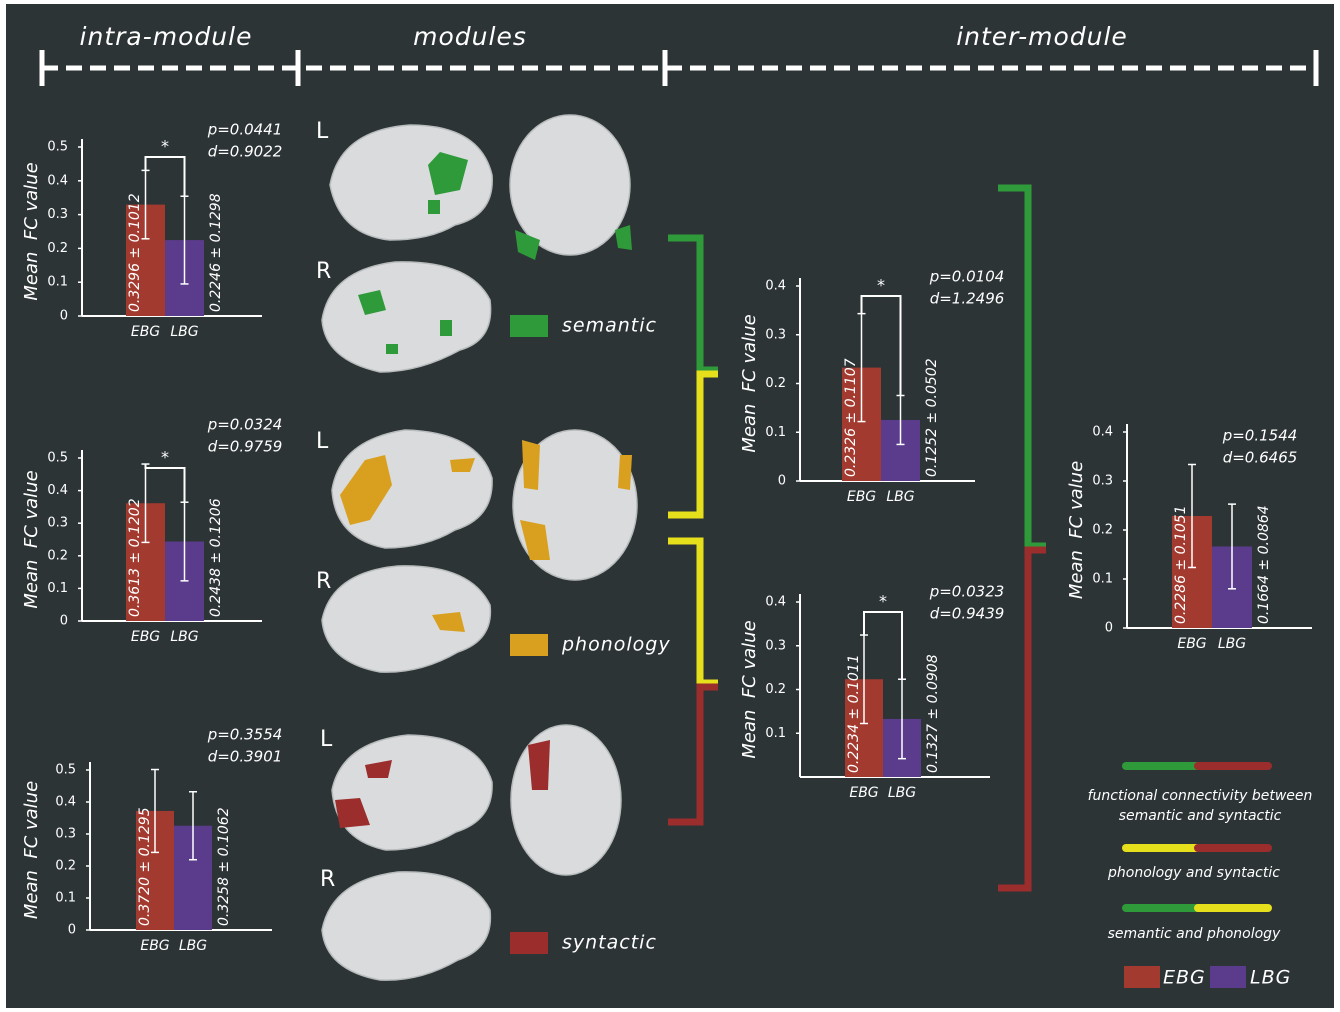 The width and height of the screenshot is (1340, 1012). I want to click on module-label: syntactic, so click(609, 943).